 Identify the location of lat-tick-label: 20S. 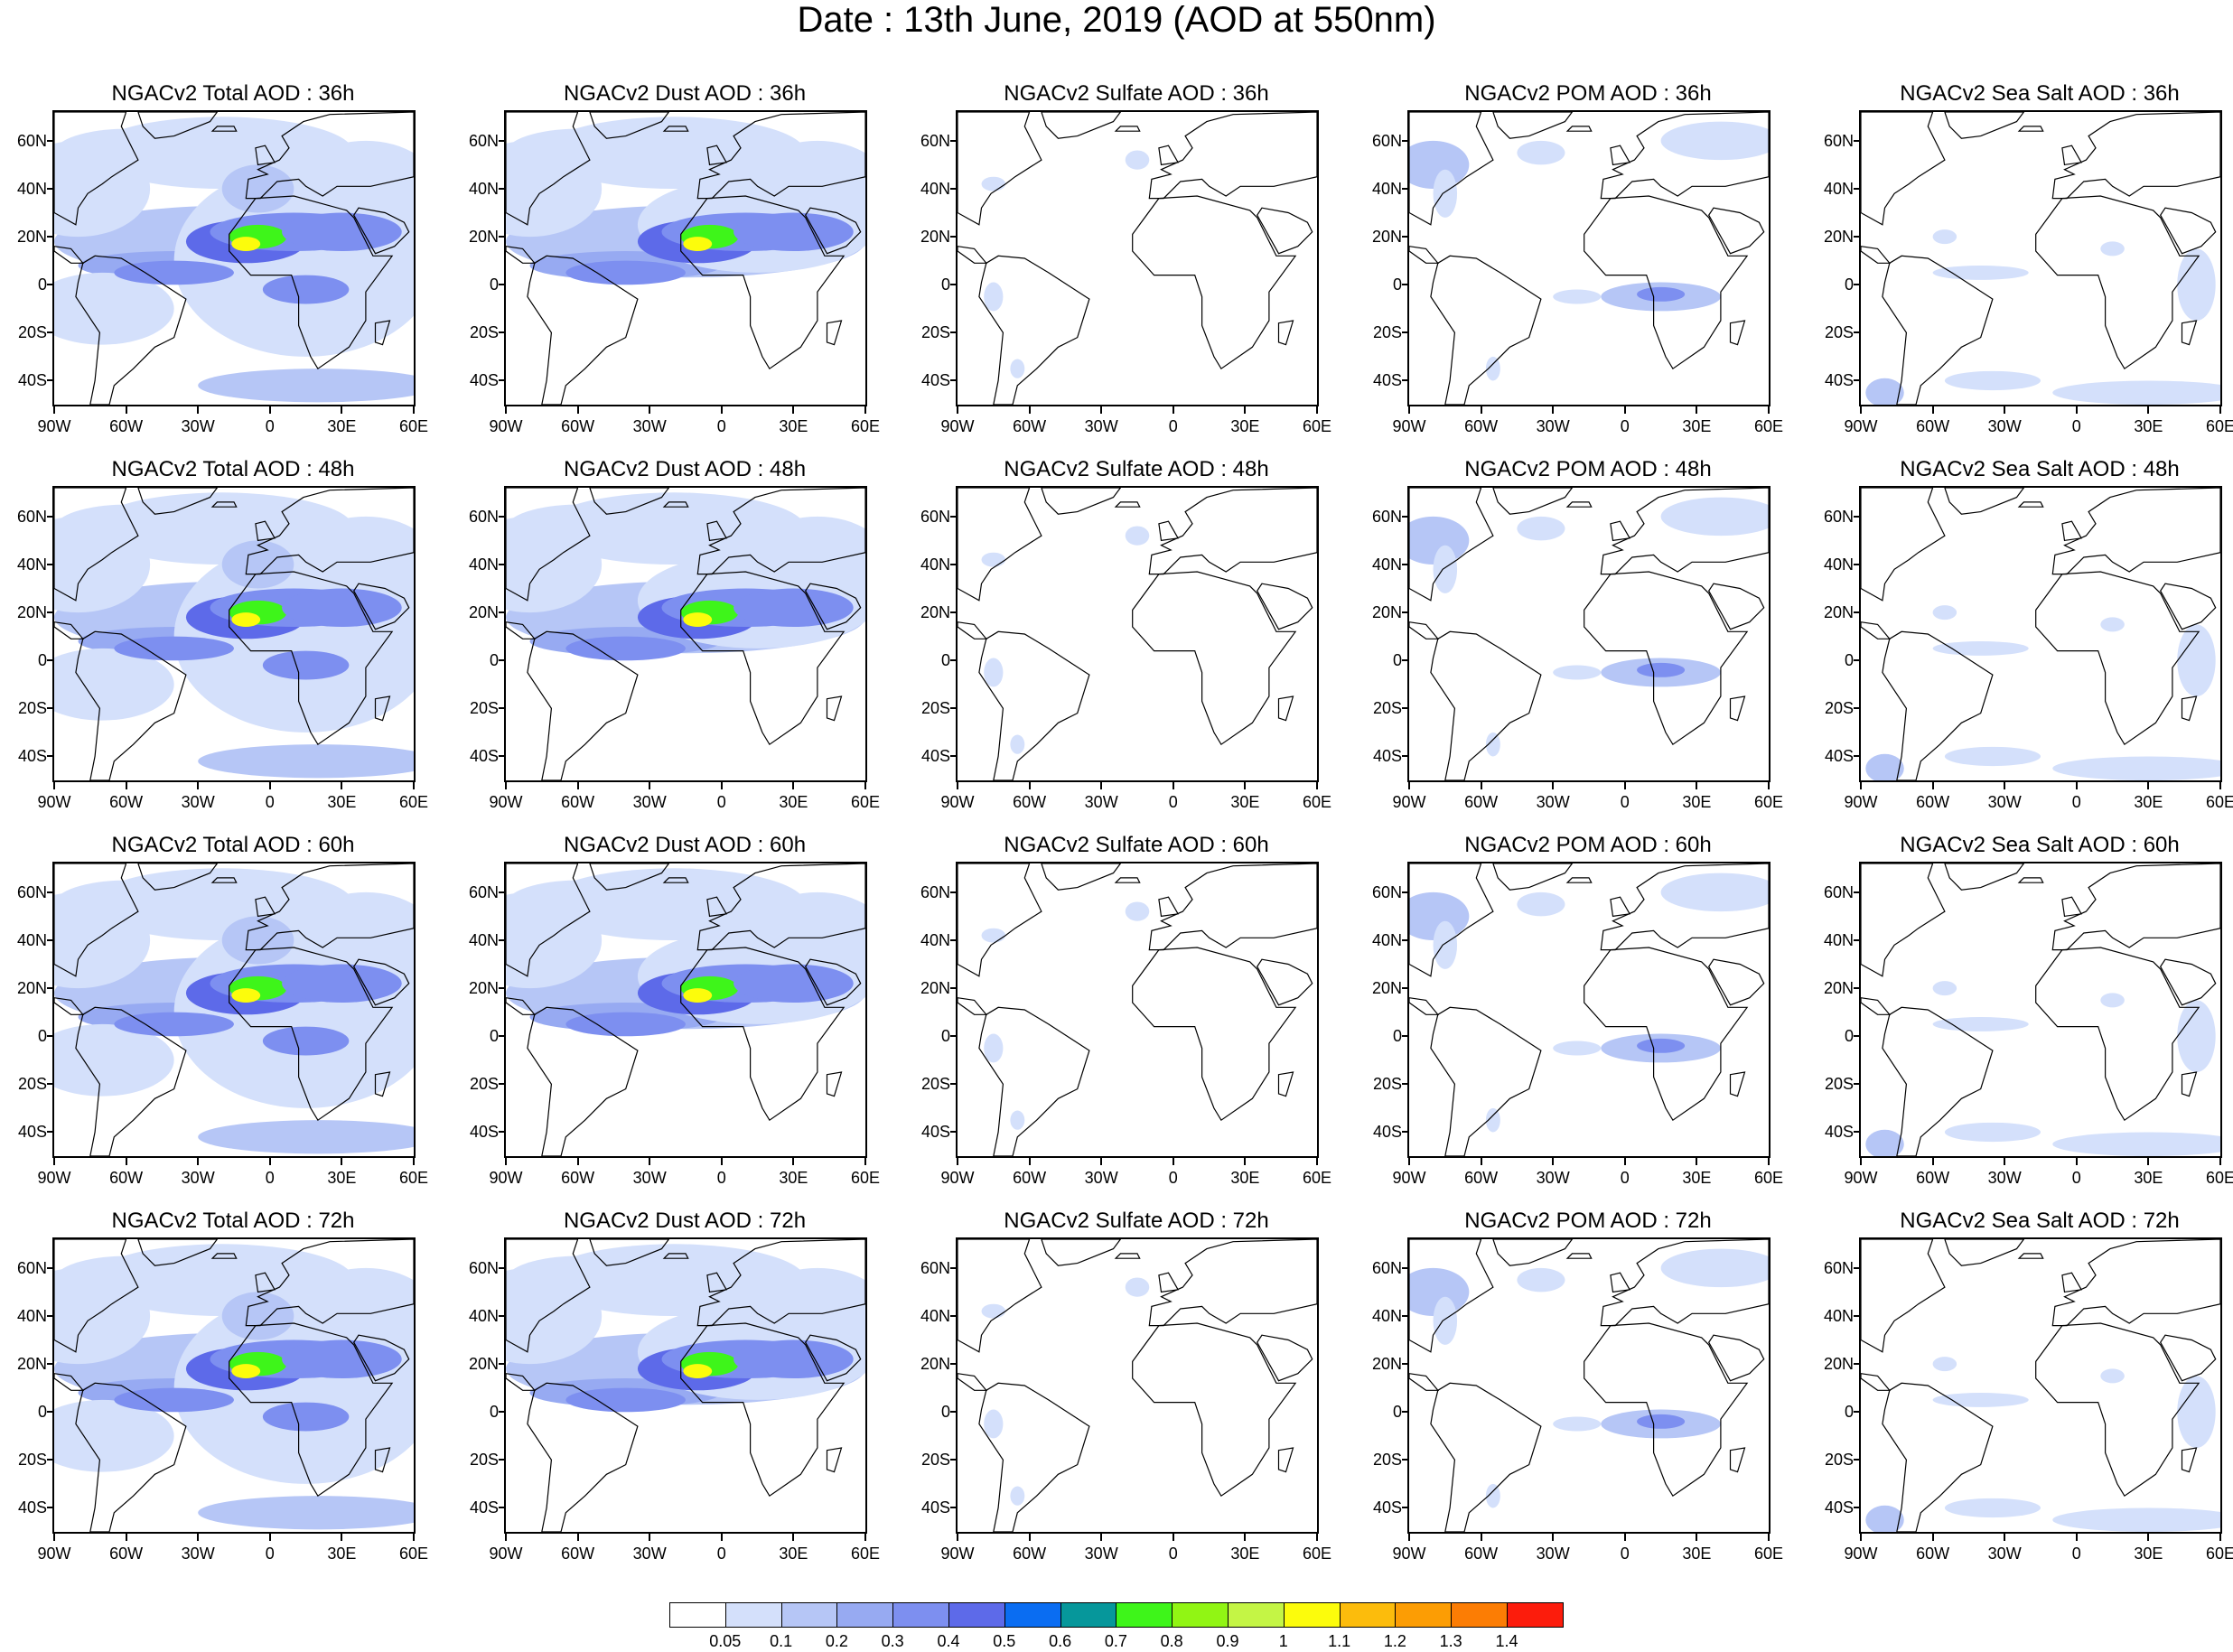
(1839, 332).